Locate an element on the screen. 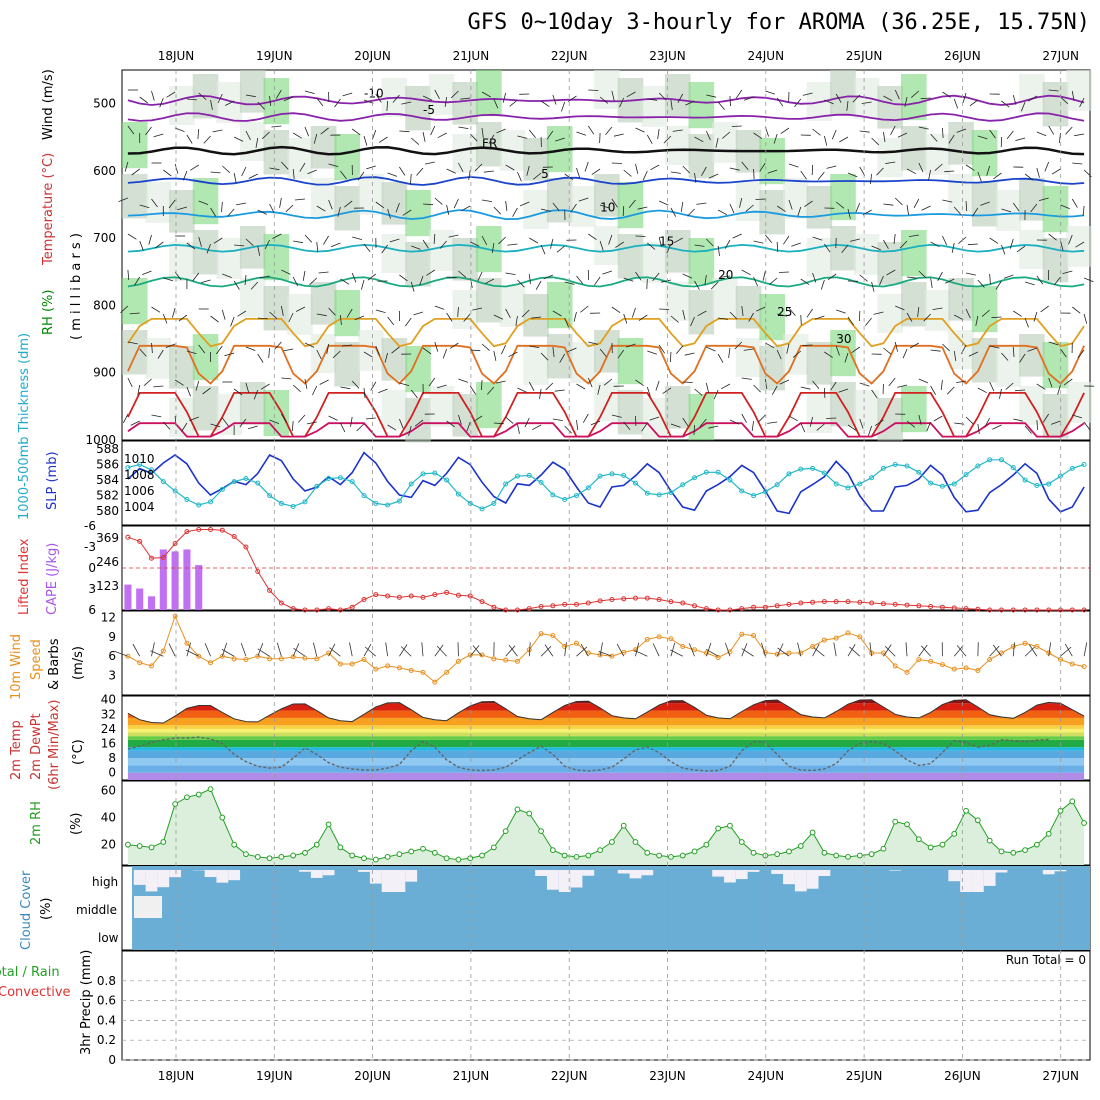 This screenshot has width=1100, height=1100. pressure-tick: 1000 is located at coordinates (100, 440).